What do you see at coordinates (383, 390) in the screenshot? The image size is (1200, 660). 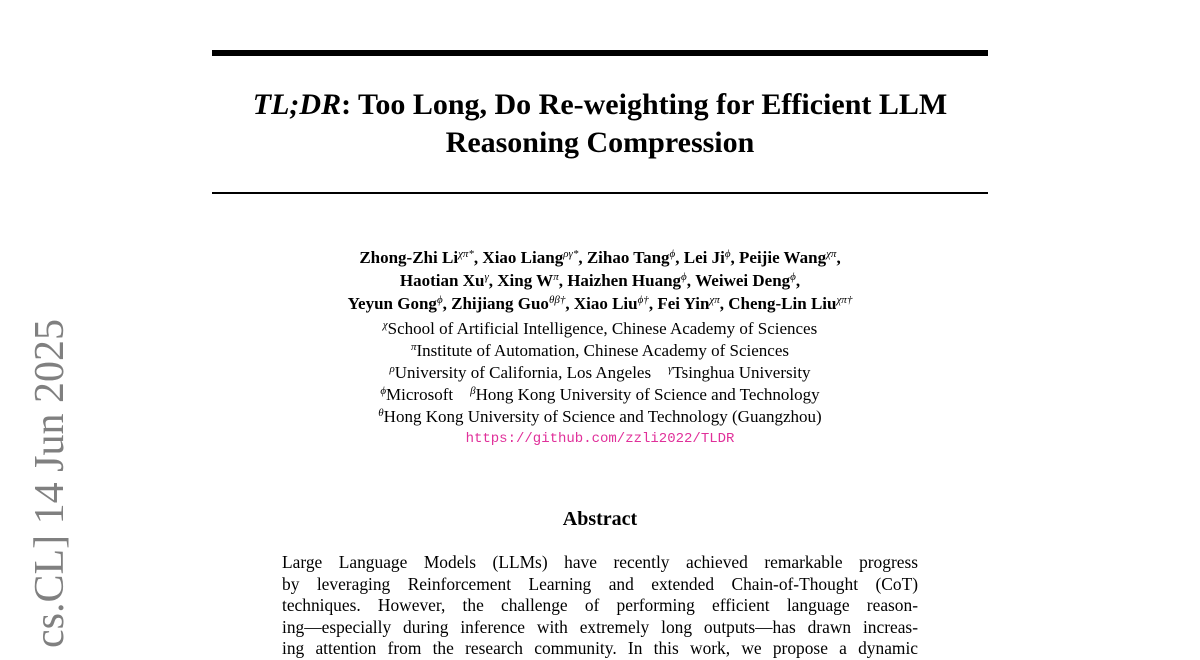 I see `affiliation-mark: ϕ` at bounding box center [383, 390].